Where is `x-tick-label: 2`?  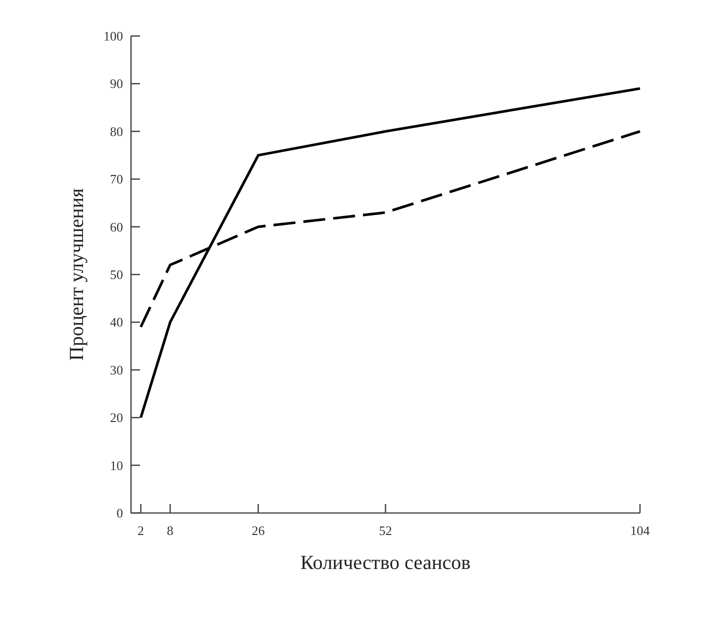
x-tick-label: 2 is located at coordinates (141, 530).